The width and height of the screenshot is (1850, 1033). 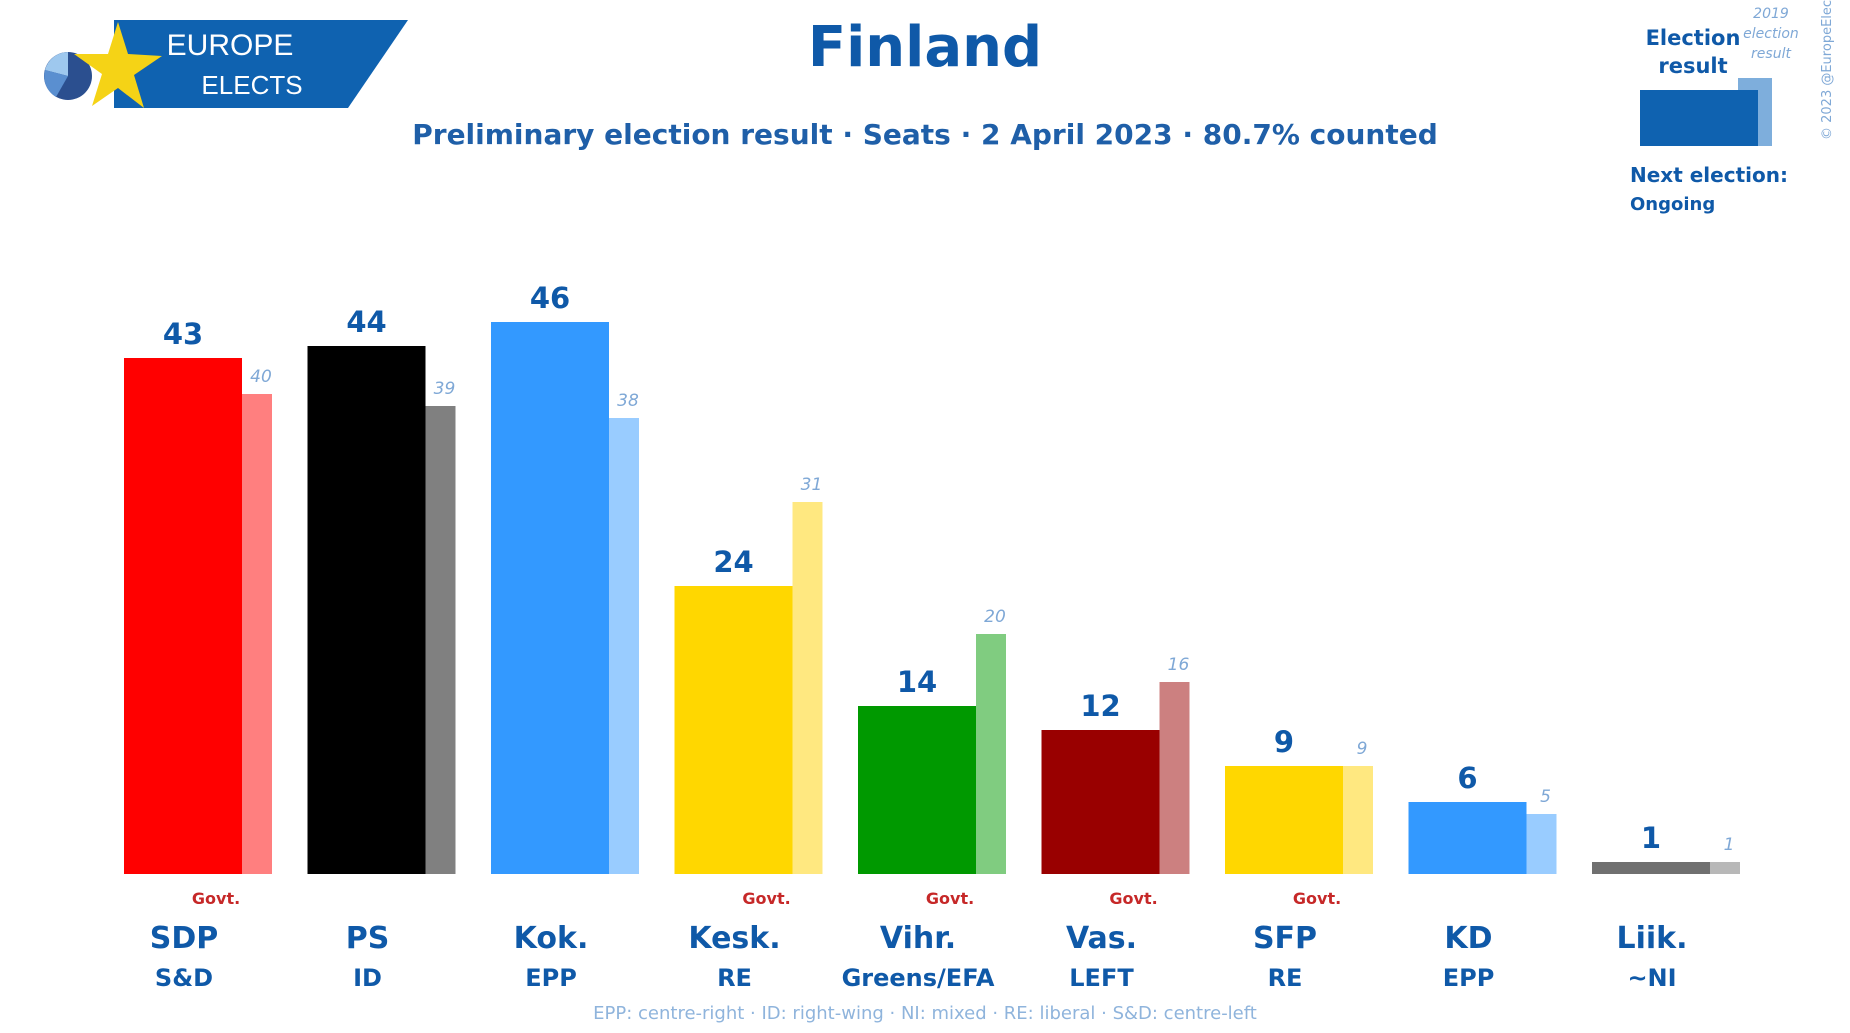 What do you see at coordinates (367, 978) in the screenshot?
I see `group-label-ps: ID` at bounding box center [367, 978].